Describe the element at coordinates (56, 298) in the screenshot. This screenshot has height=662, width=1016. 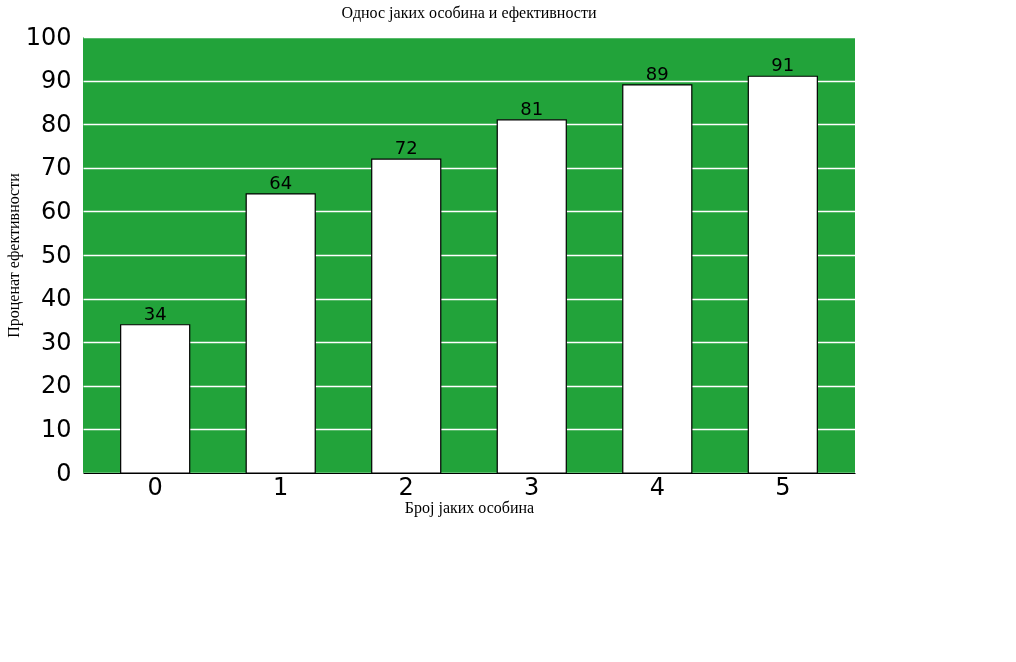
I see `y-tick-label: 40` at that location.